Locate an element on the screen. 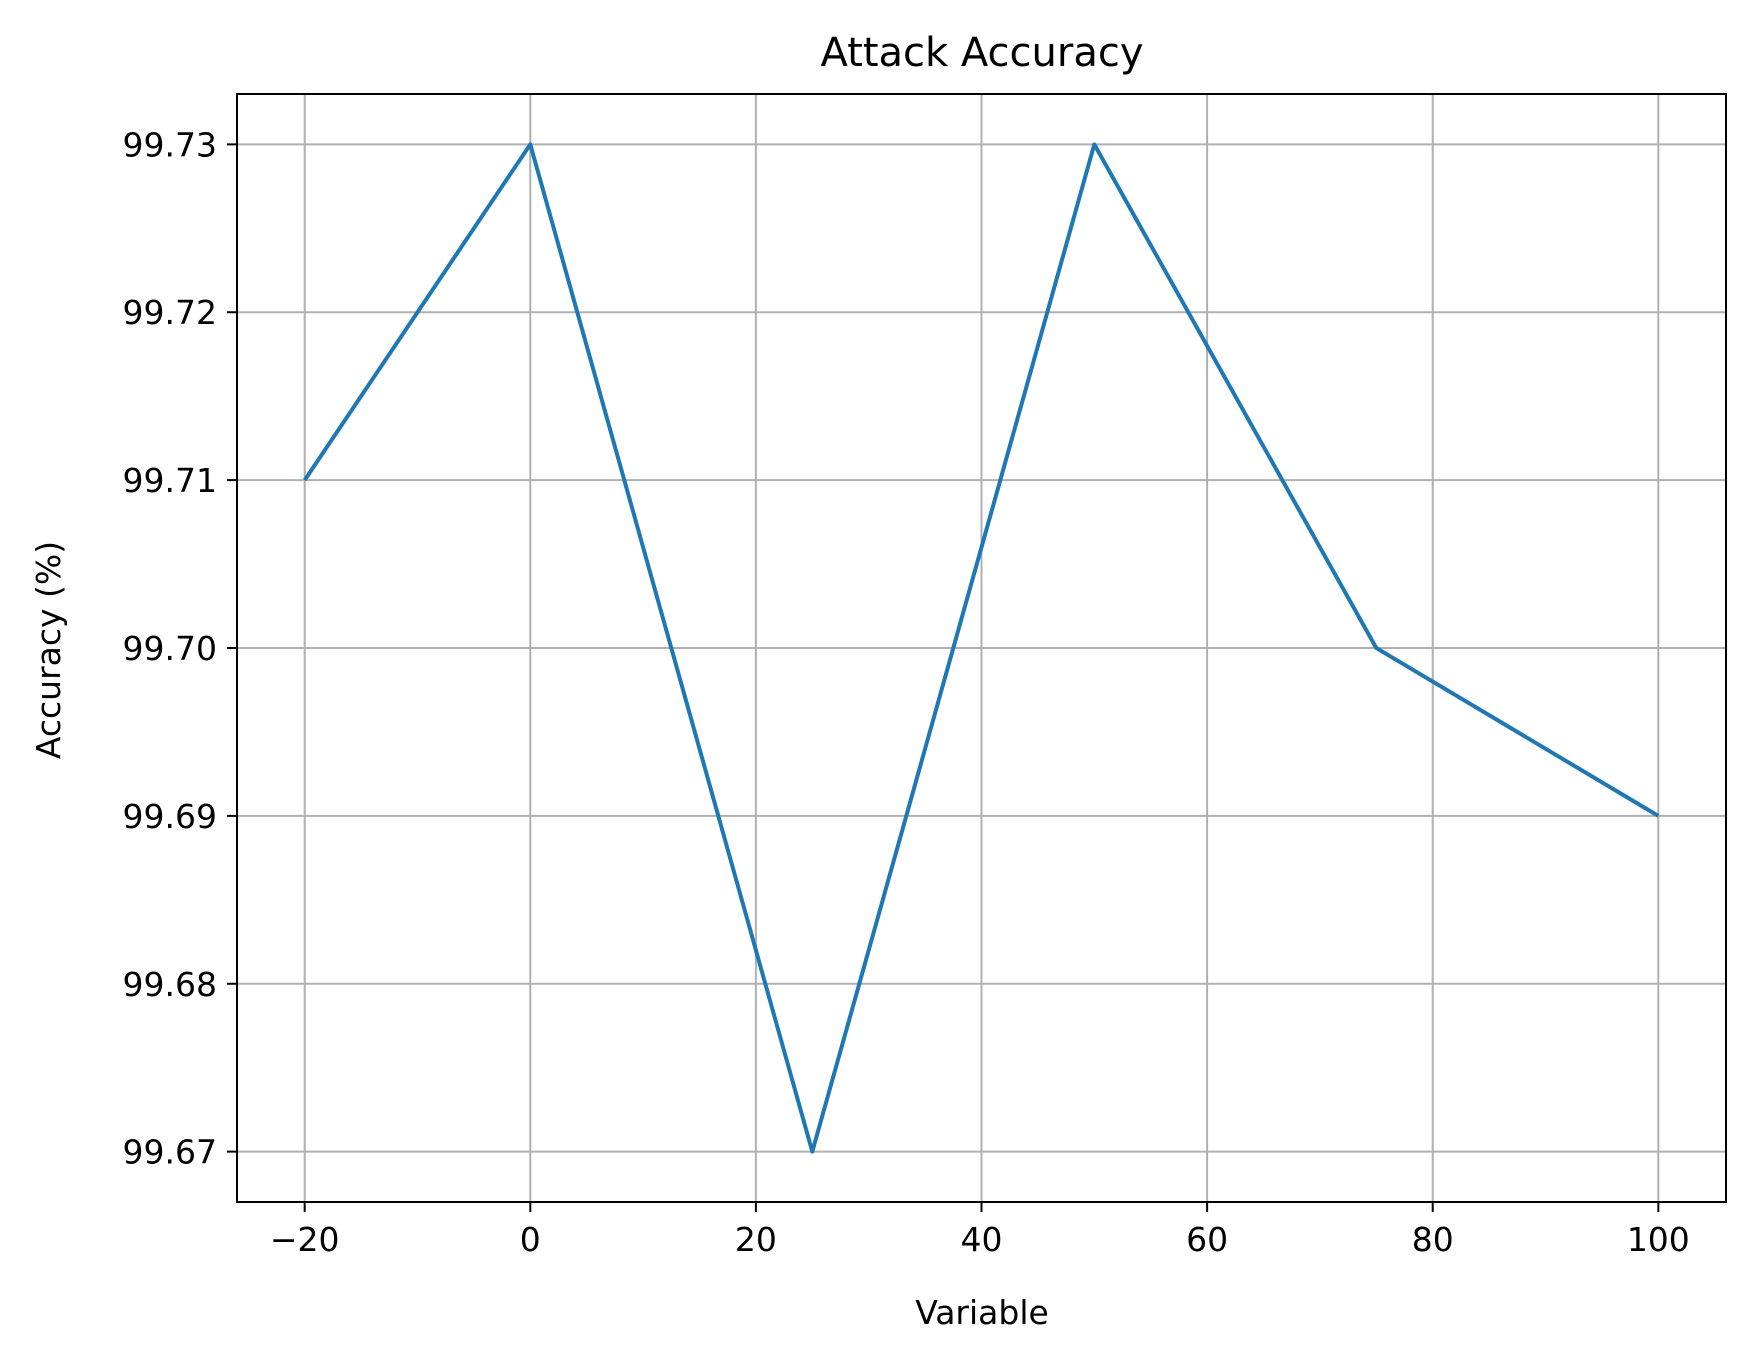  x-tick-label: 40 is located at coordinates (982, 1239).